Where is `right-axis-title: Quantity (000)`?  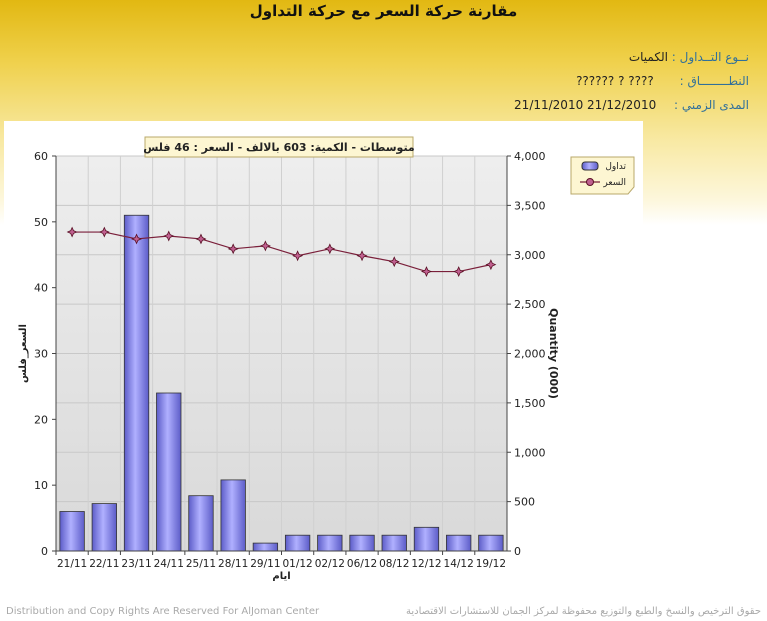 right-axis-title: Quantity (000) is located at coordinates (553, 353).